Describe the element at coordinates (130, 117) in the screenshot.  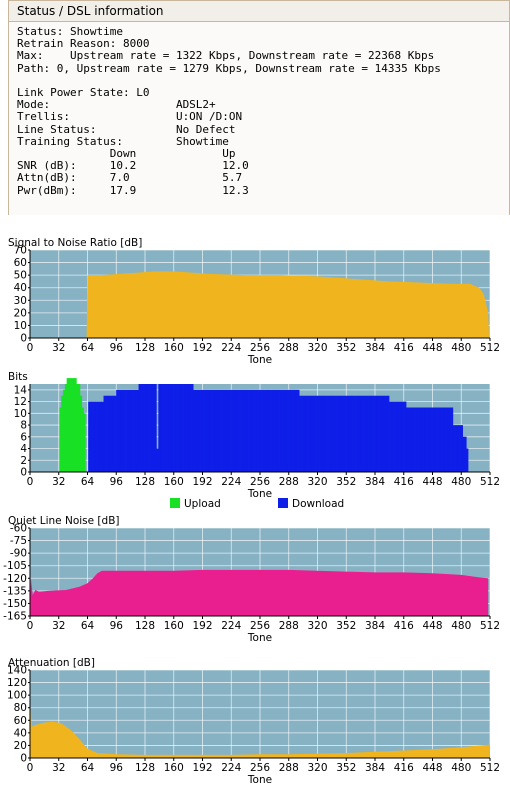
I see `dsl-line: Trellis: U:ON /D:ON` at that location.